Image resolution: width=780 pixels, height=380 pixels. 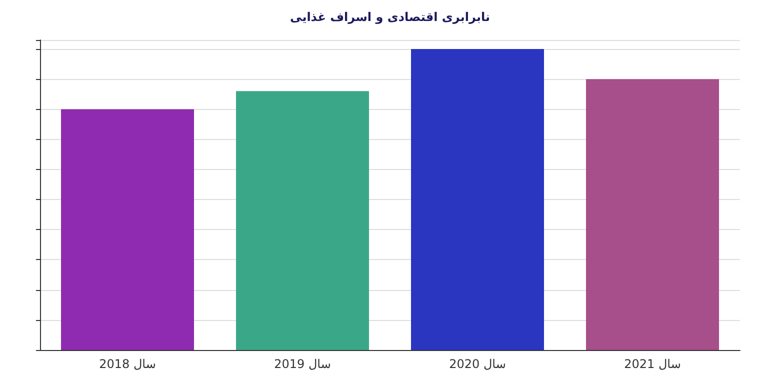 I want to click on x-tick-label: سال 2018, so click(x=127, y=364).